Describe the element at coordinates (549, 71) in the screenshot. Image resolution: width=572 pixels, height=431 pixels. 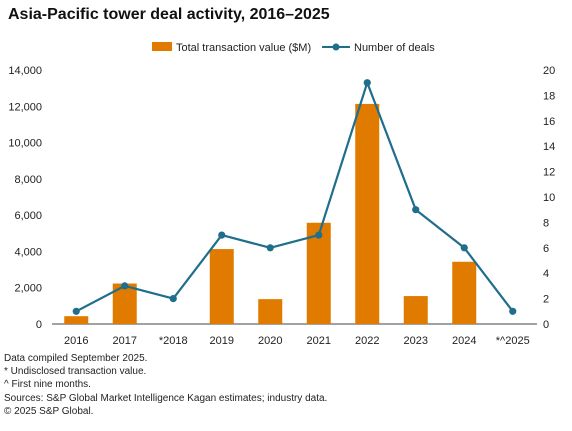
I see `y-right-tick-label: 20` at that location.